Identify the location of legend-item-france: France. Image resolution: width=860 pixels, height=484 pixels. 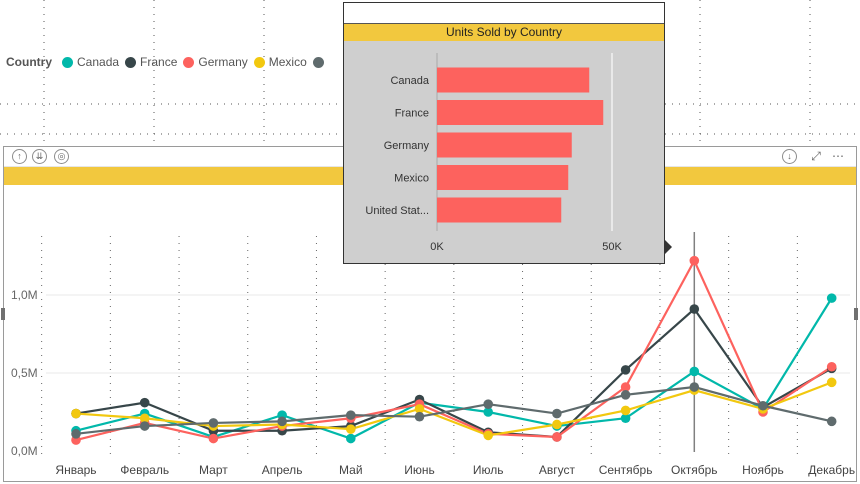
(151, 62).